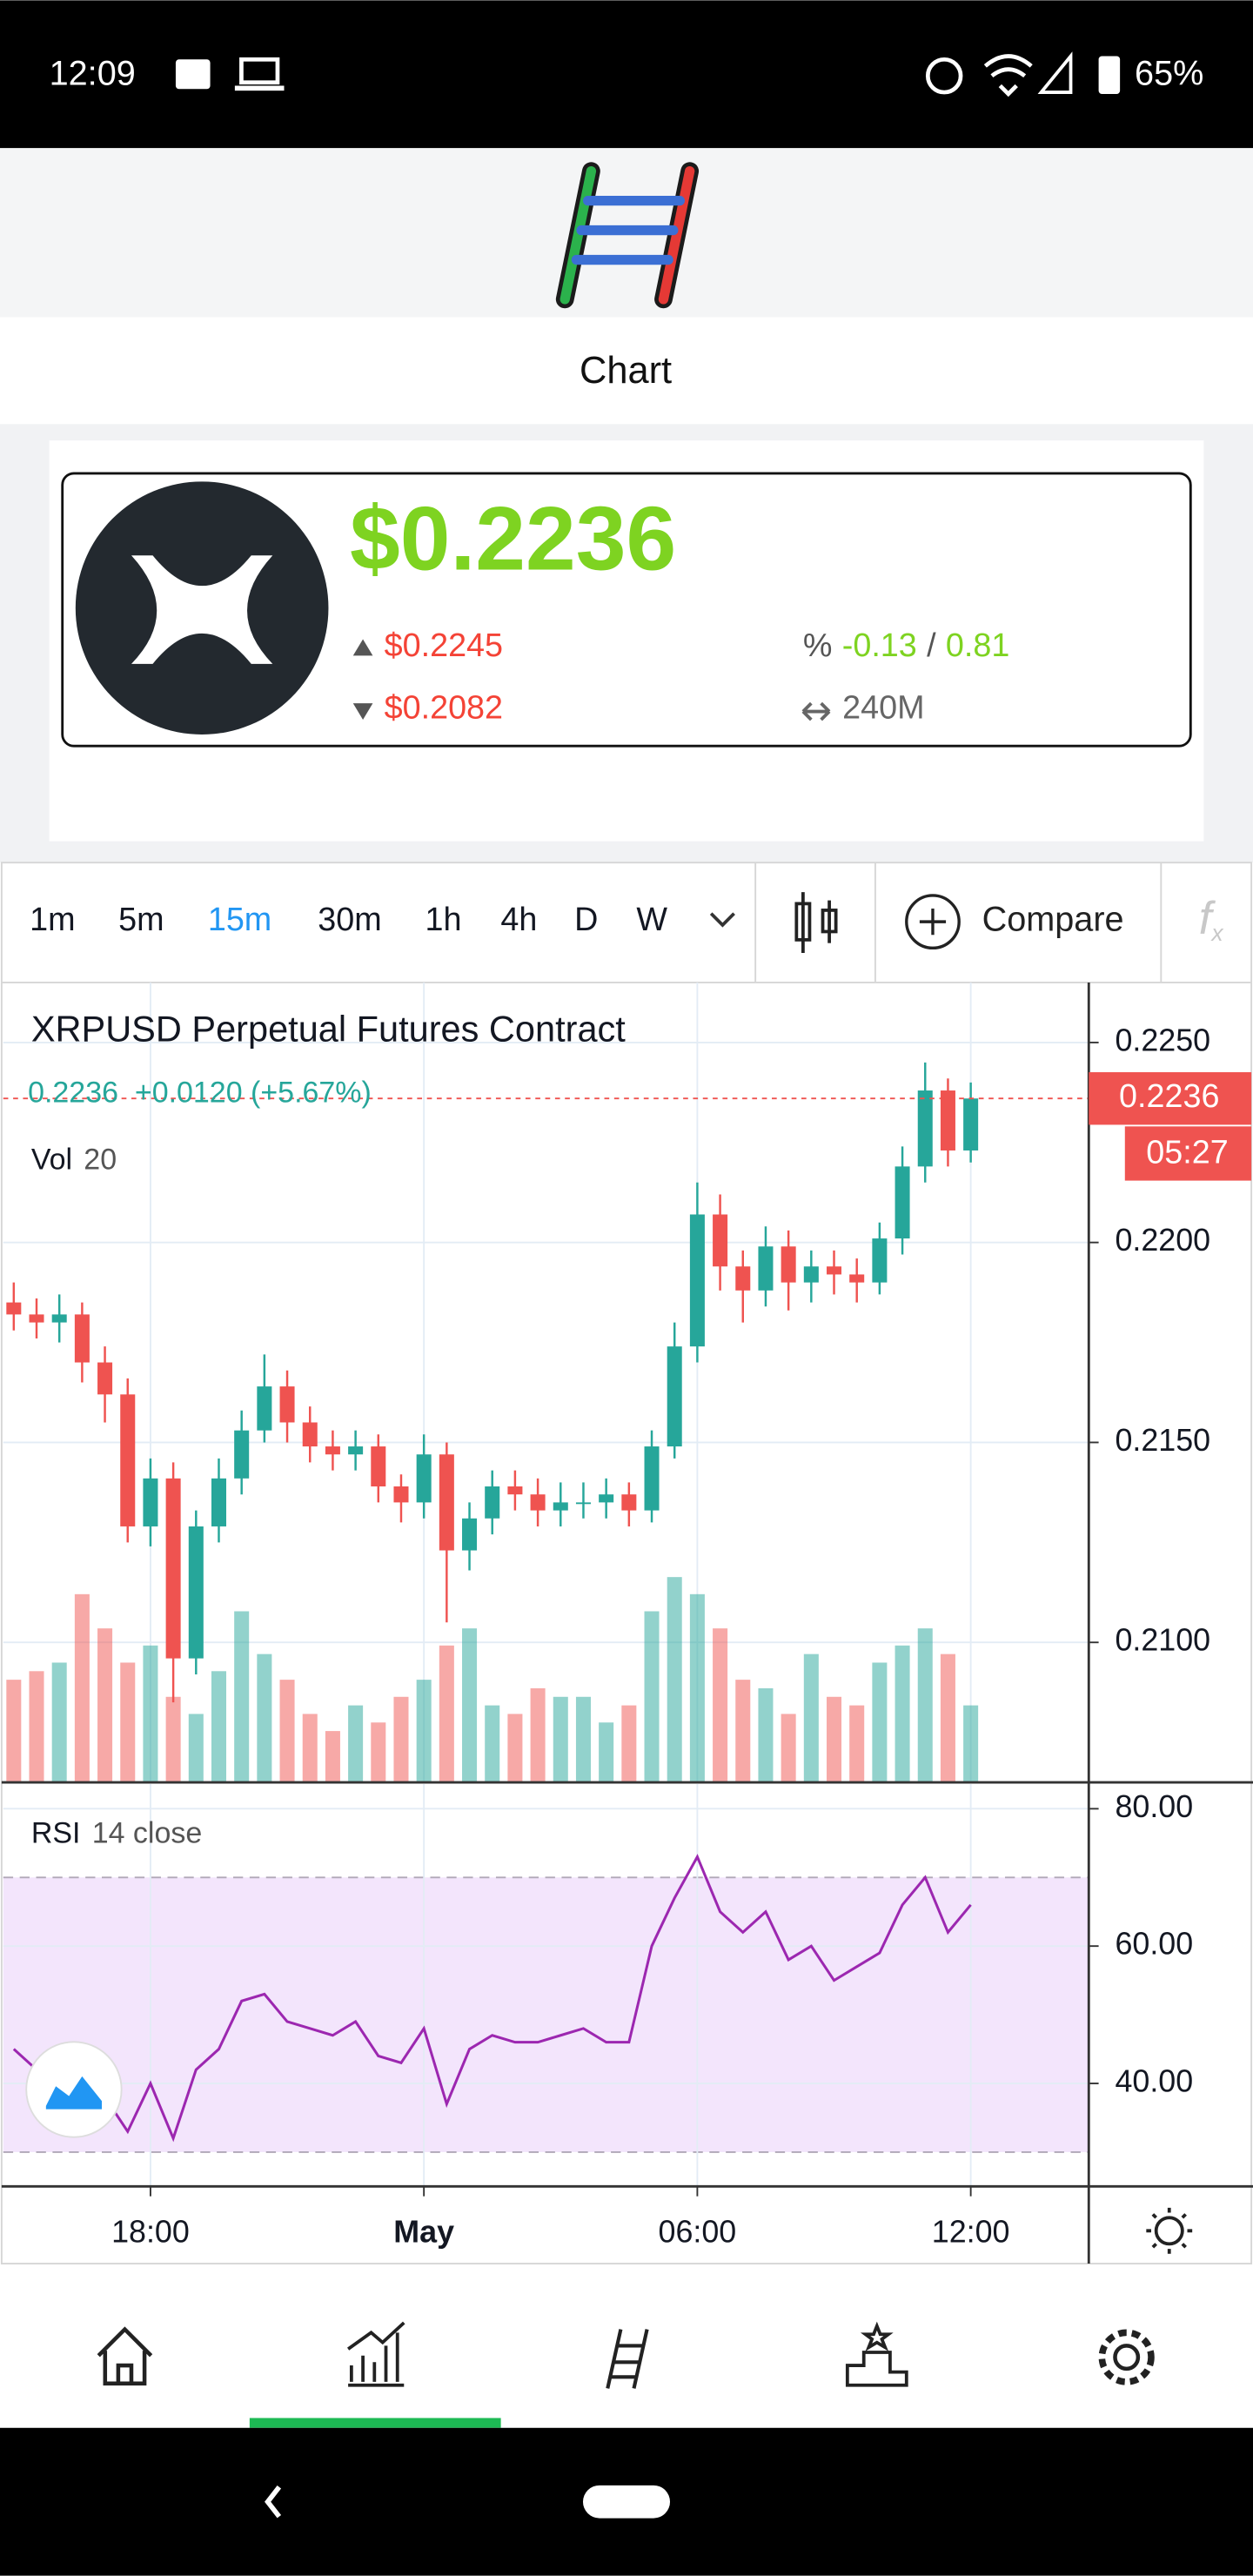 The height and width of the screenshot is (2576, 1253). What do you see at coordinates (651, 919) in the screenshot?
I see `interval-button: W` at bounding box center [651, 919].